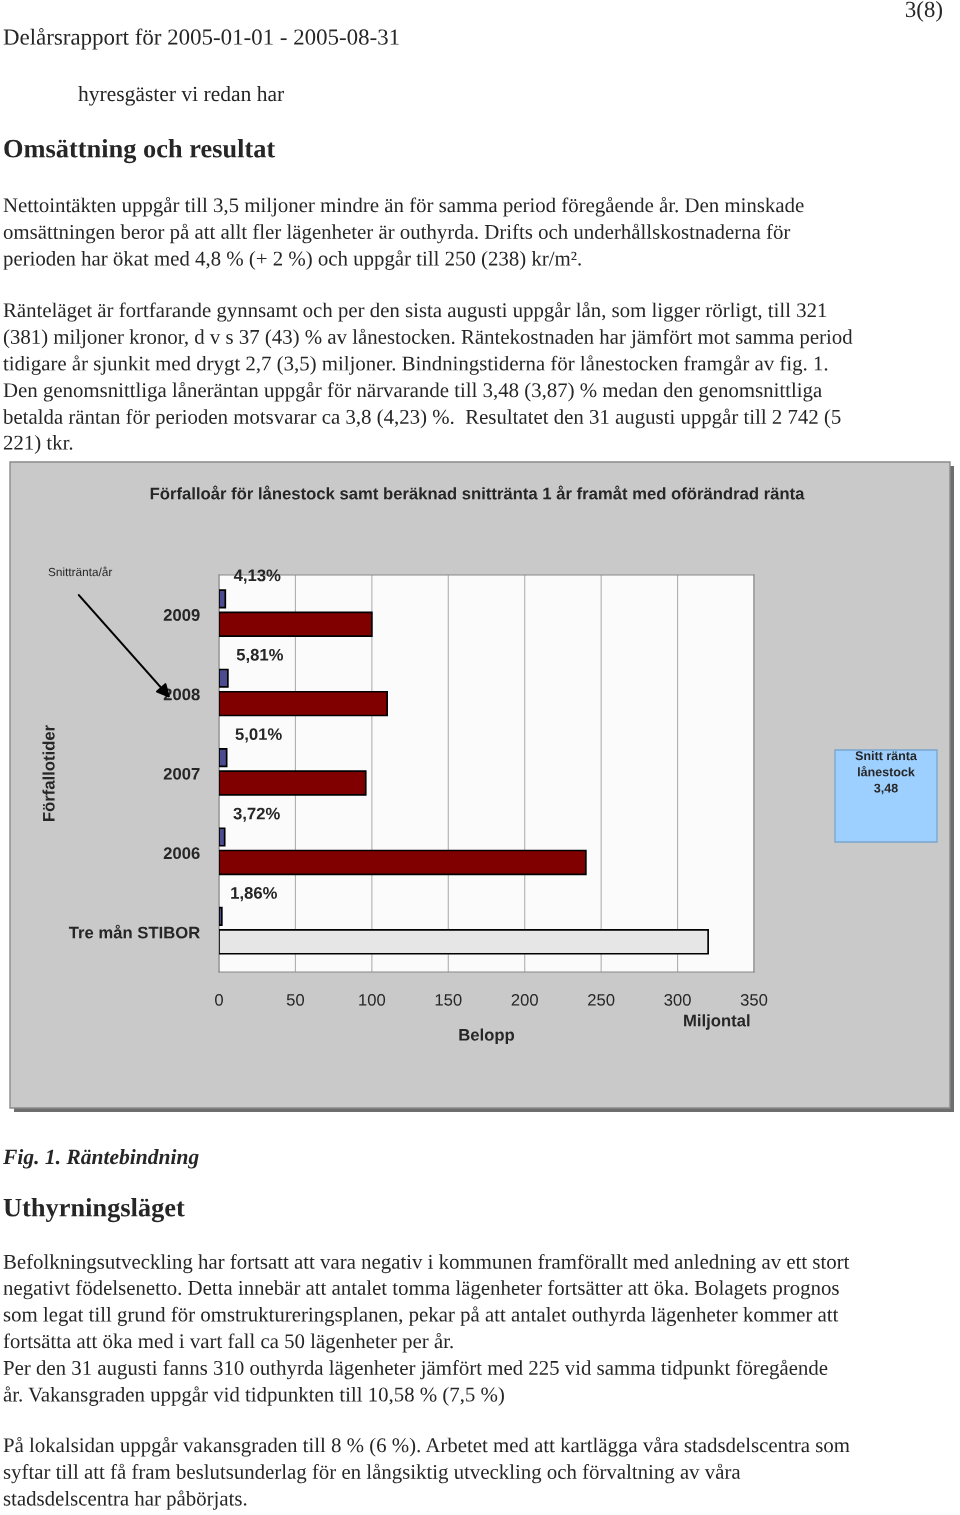 The image size is (960, 1515). I want to click on text: Ränteläget är fortfarande gynnsamt och per den sista augusti uppgår lån, som ligger rörligt, till 321 (381) miljoner kronor, d v s 37 (43) % av lånestocken. Räntekostnaden har jämfört mot samma period tidigare år sjunkit med drygt 2,7 (3,5) miljoner. Bindningstiderna för lånestocken framgår av fig. 1. Den genomsnittliga låneräntan uppgår för närvarande till 3,48 (3,87) % medan den genomsnittliga betalda räntan för perioden motsvarar ca 3,8 (4,23) %. Resultatet den 31 augusti uppgår till 2 742 (5 221) tkr., so click(428, 378).